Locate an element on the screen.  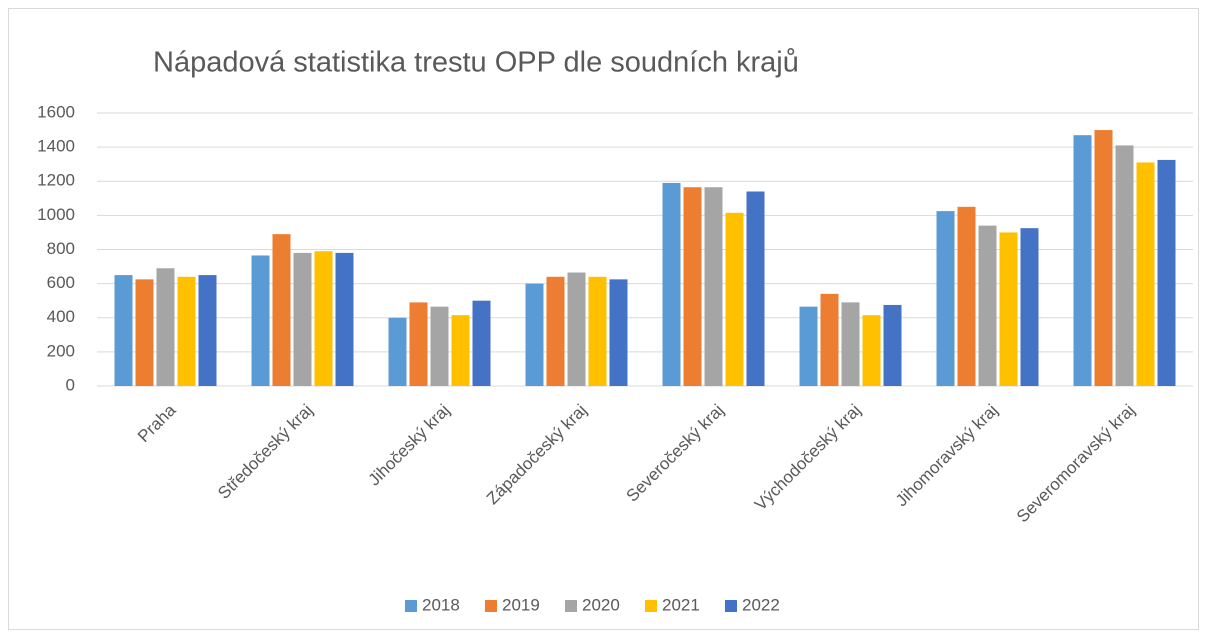
y-tick-label: 1000 is located at coordinates (56, 214).